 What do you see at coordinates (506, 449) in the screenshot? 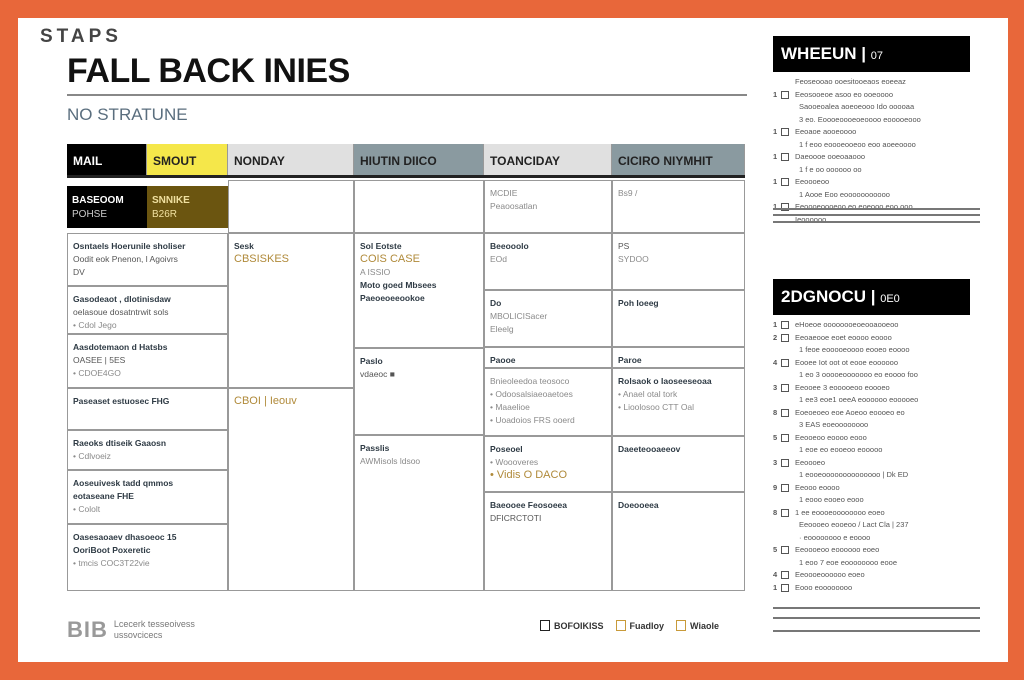
I see `cell-text: Poseoel` at bounding box center [506, 449].